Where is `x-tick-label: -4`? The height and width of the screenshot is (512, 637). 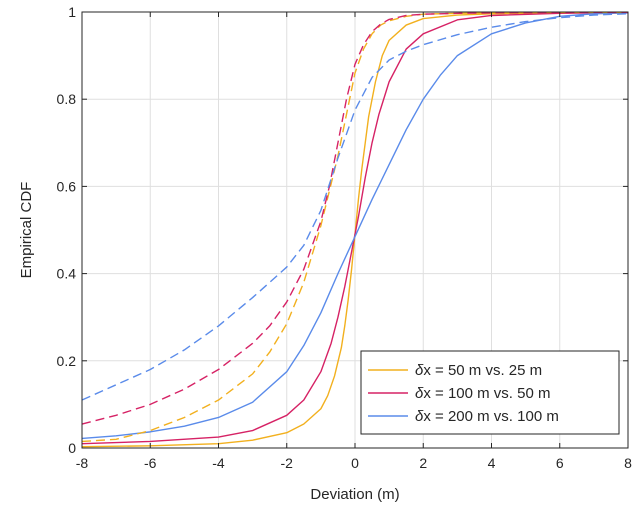 x-tick-label: -4 is located at coordinates (218, 463).